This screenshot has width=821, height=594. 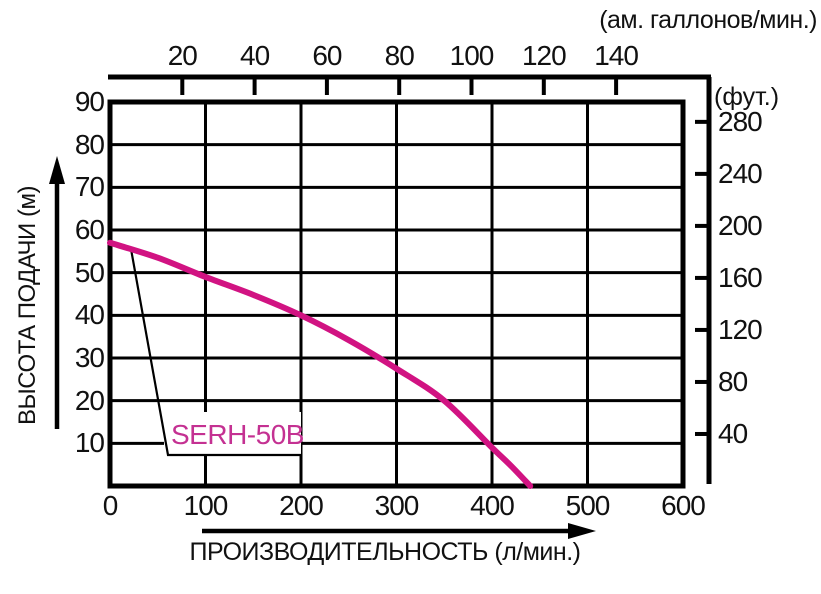 I want to click on tick-label-top-40: 40, so click(x=255, y=55).